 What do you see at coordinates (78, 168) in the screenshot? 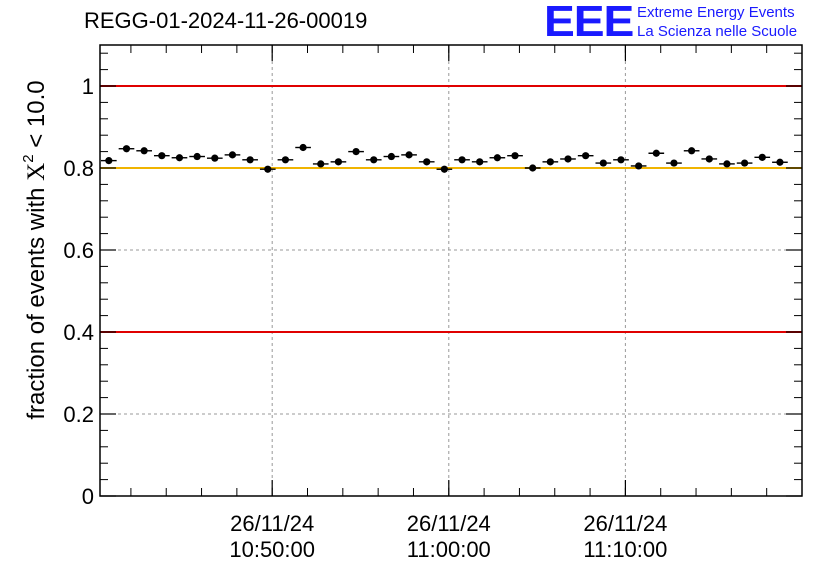
I see `y-tick-label: 0.8` at bounding box center [78, 168].